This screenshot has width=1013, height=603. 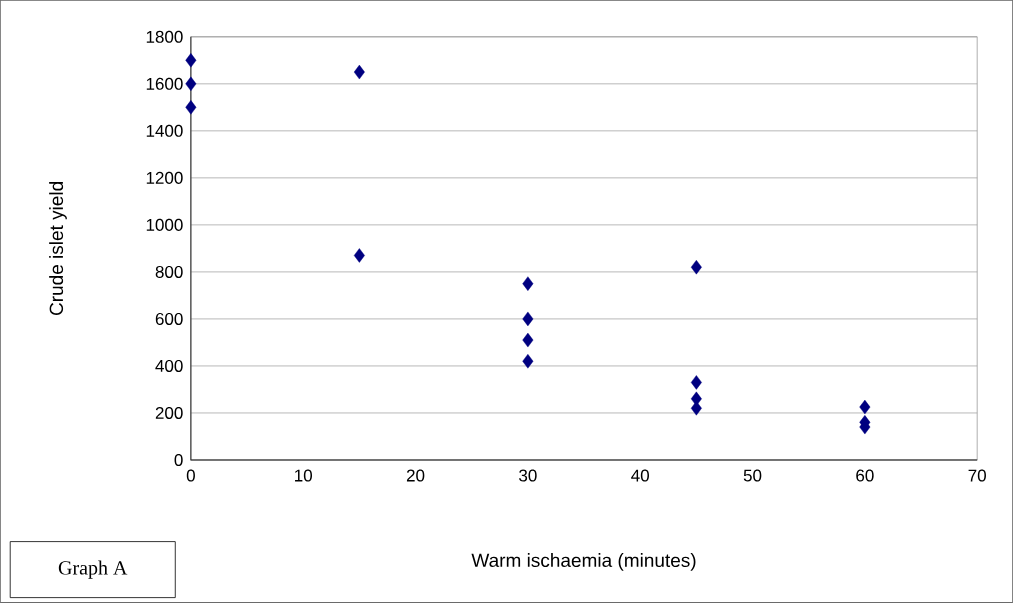 I want to click on x-axis-title: Warm ischaemia (minutes), so click(x=583, y=562).